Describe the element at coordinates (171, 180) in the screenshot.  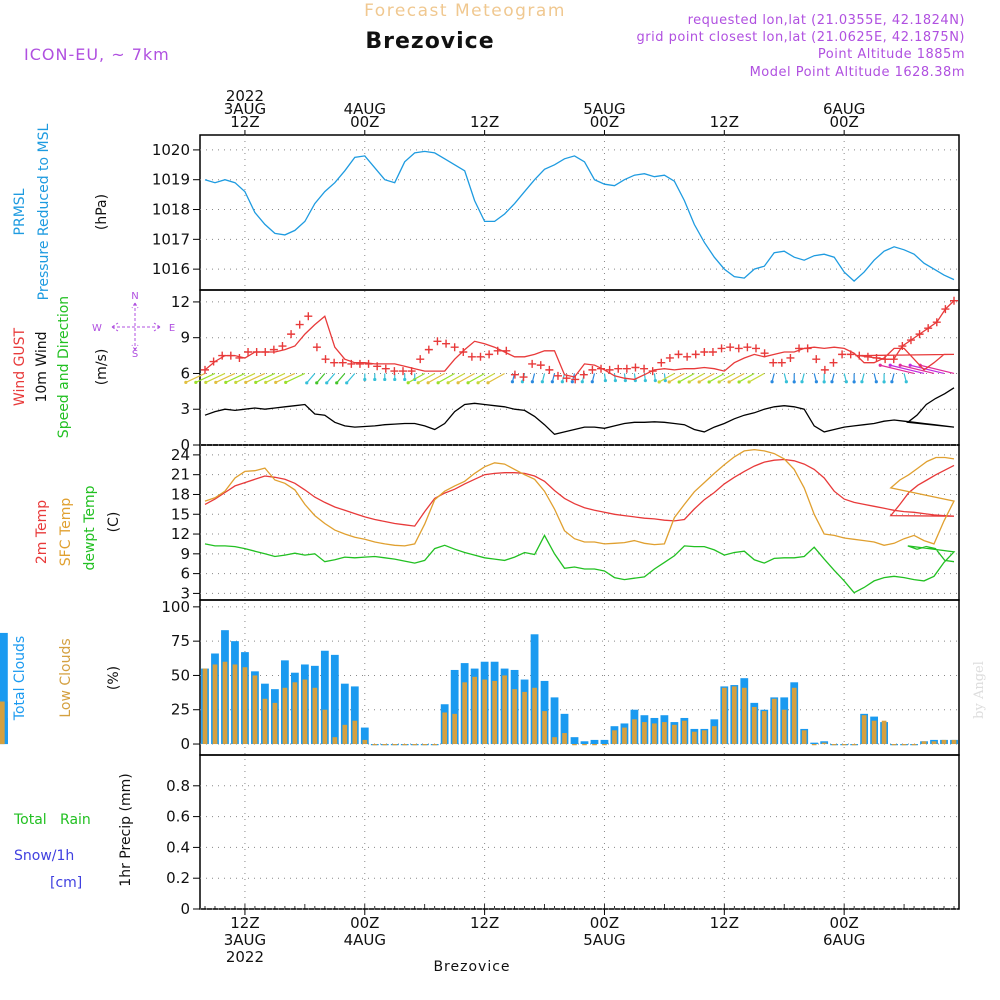
I see `y-tick-label: 1019` at that location.